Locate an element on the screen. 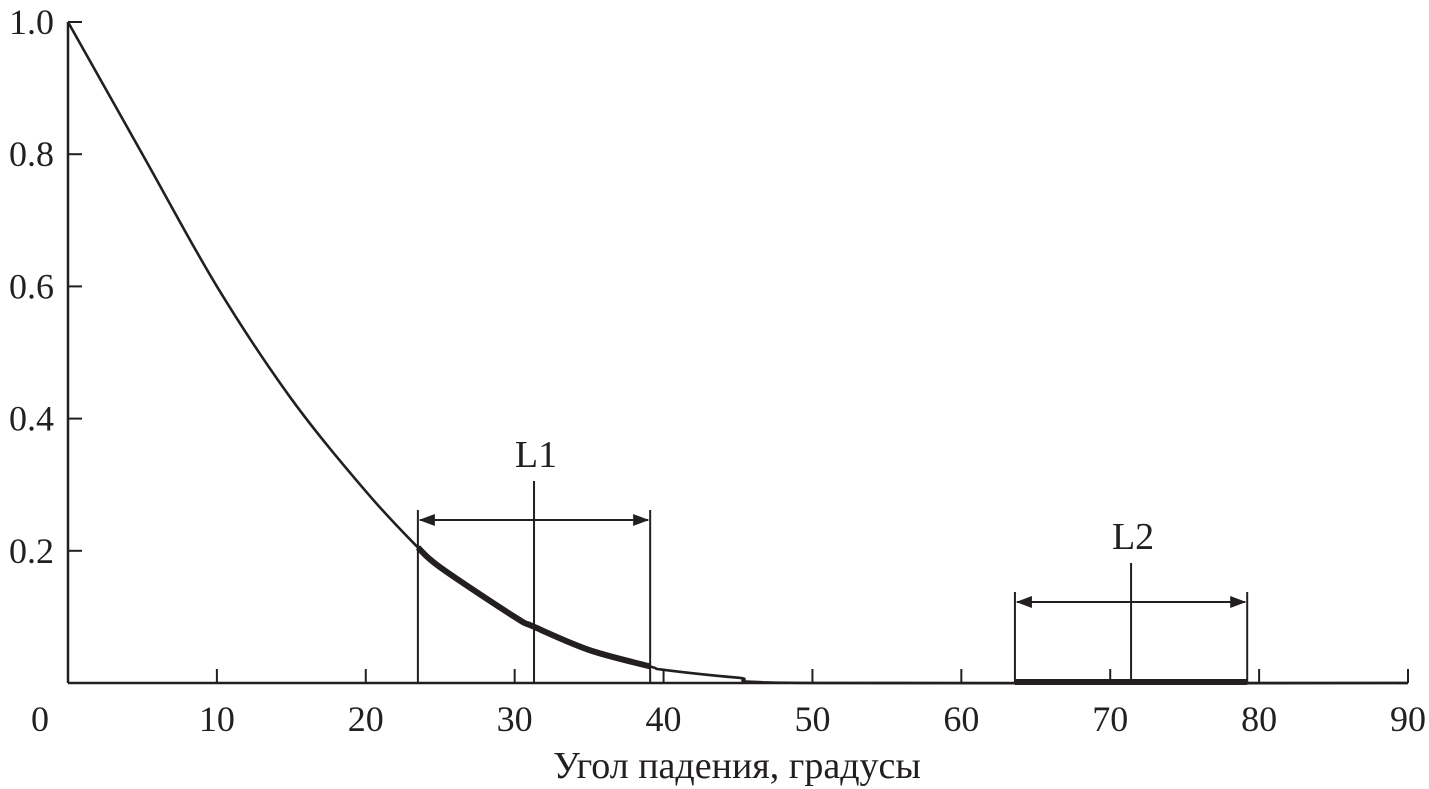 The height and width of the screenshot is (789, 1429). y-tick-label: 0.2 is located at coordinates (31, 551).